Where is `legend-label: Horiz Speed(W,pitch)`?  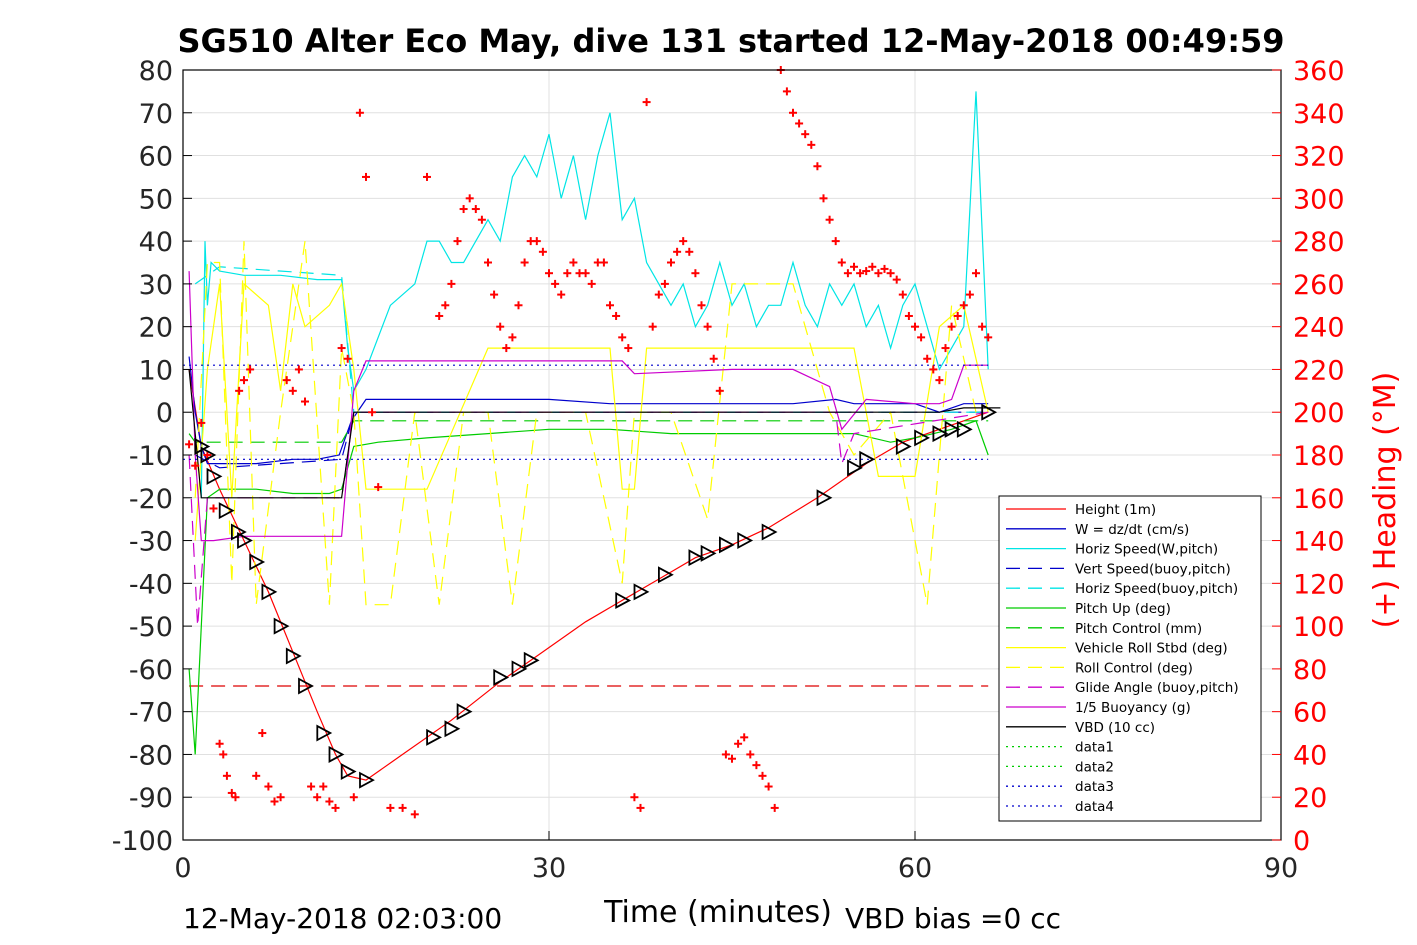 legend-label: Horiz Speed(W,pitch) is located at coordinates (1146, 550).